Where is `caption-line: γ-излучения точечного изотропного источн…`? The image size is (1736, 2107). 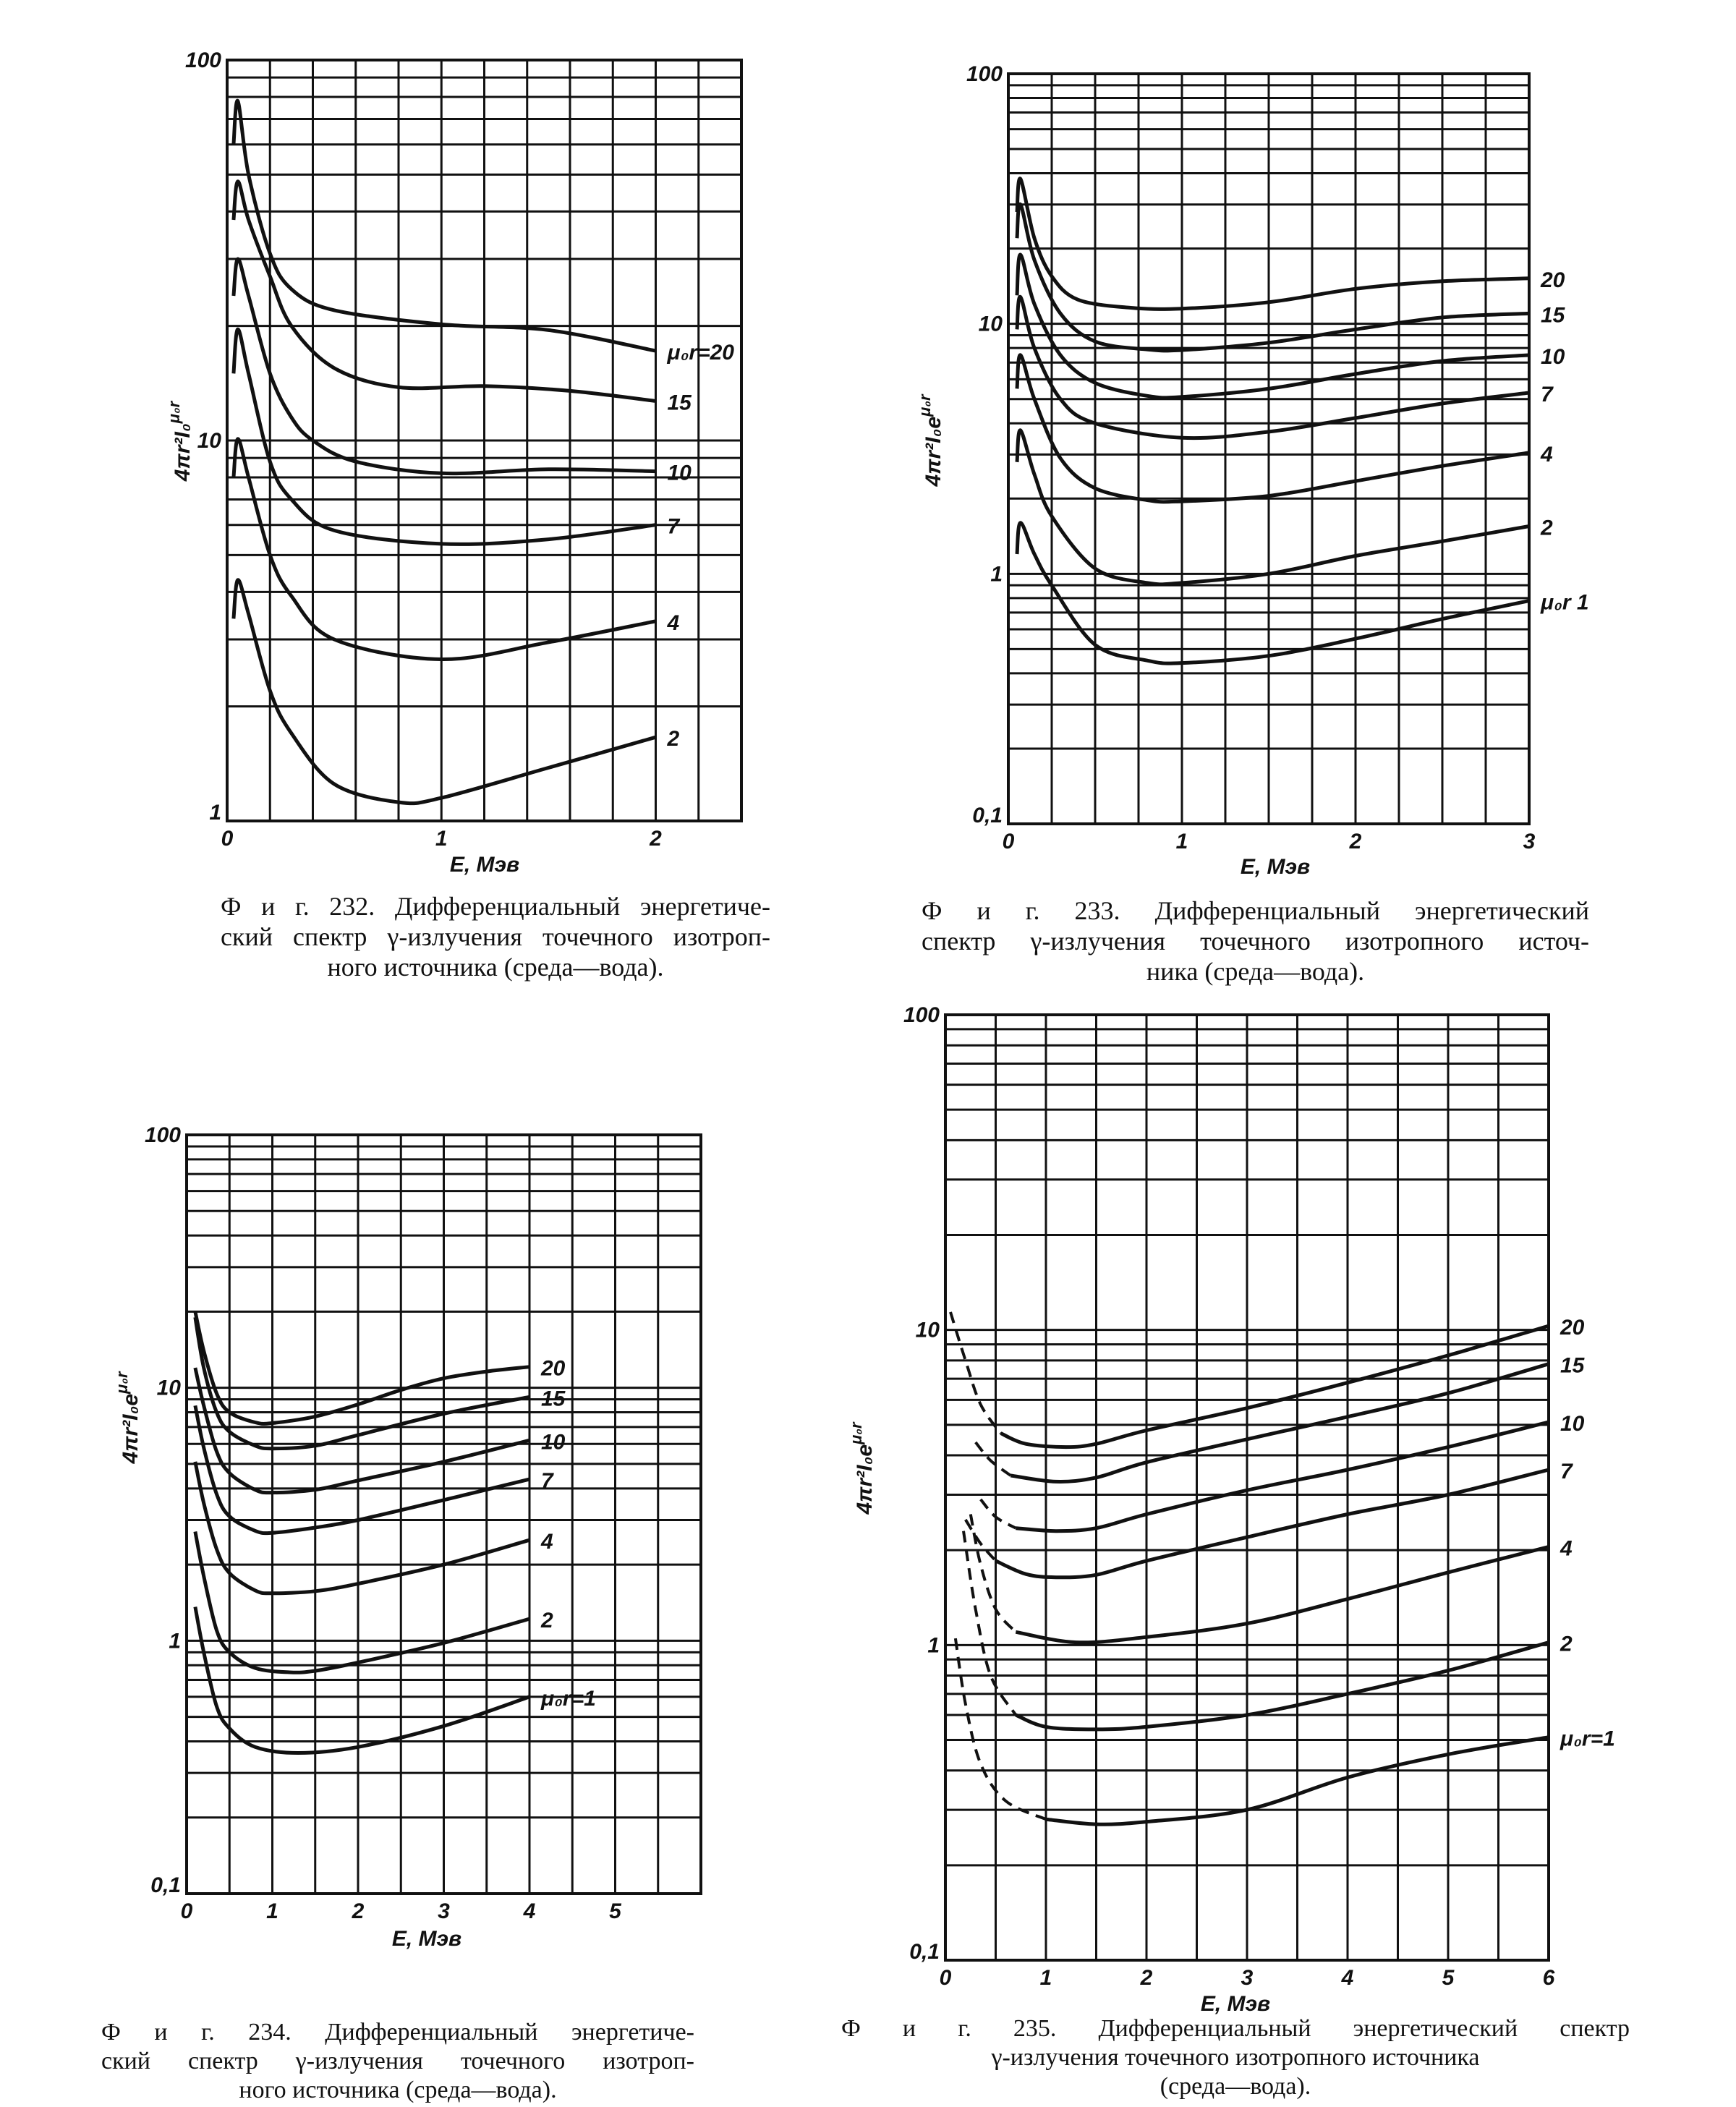
caption-line: γ-излучения точечного изотропного источн… is located at coordinates (1235, 2057).